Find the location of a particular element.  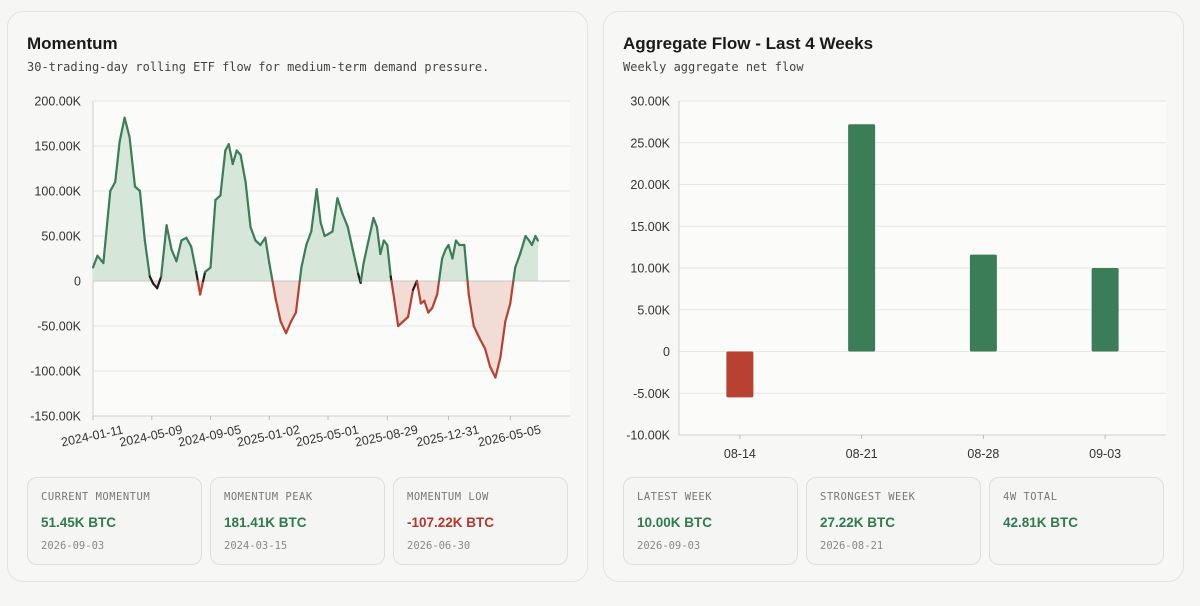

stat-value: 10.00K BTC is located at coordinates (675, 522).